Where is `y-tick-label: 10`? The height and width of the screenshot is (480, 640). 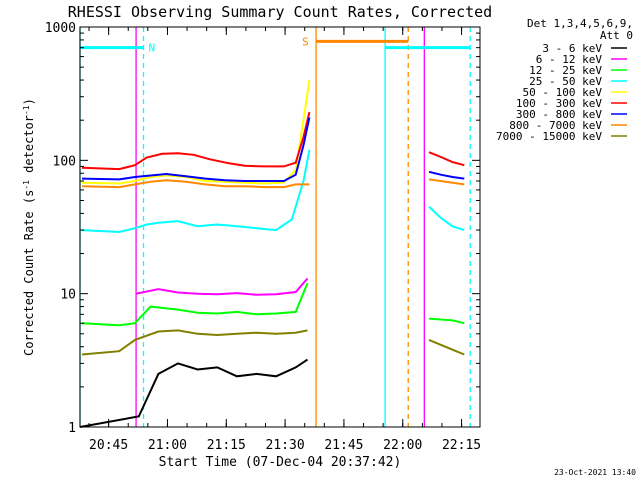
y-tick-label: 10 is located at coordinates (68, 295).